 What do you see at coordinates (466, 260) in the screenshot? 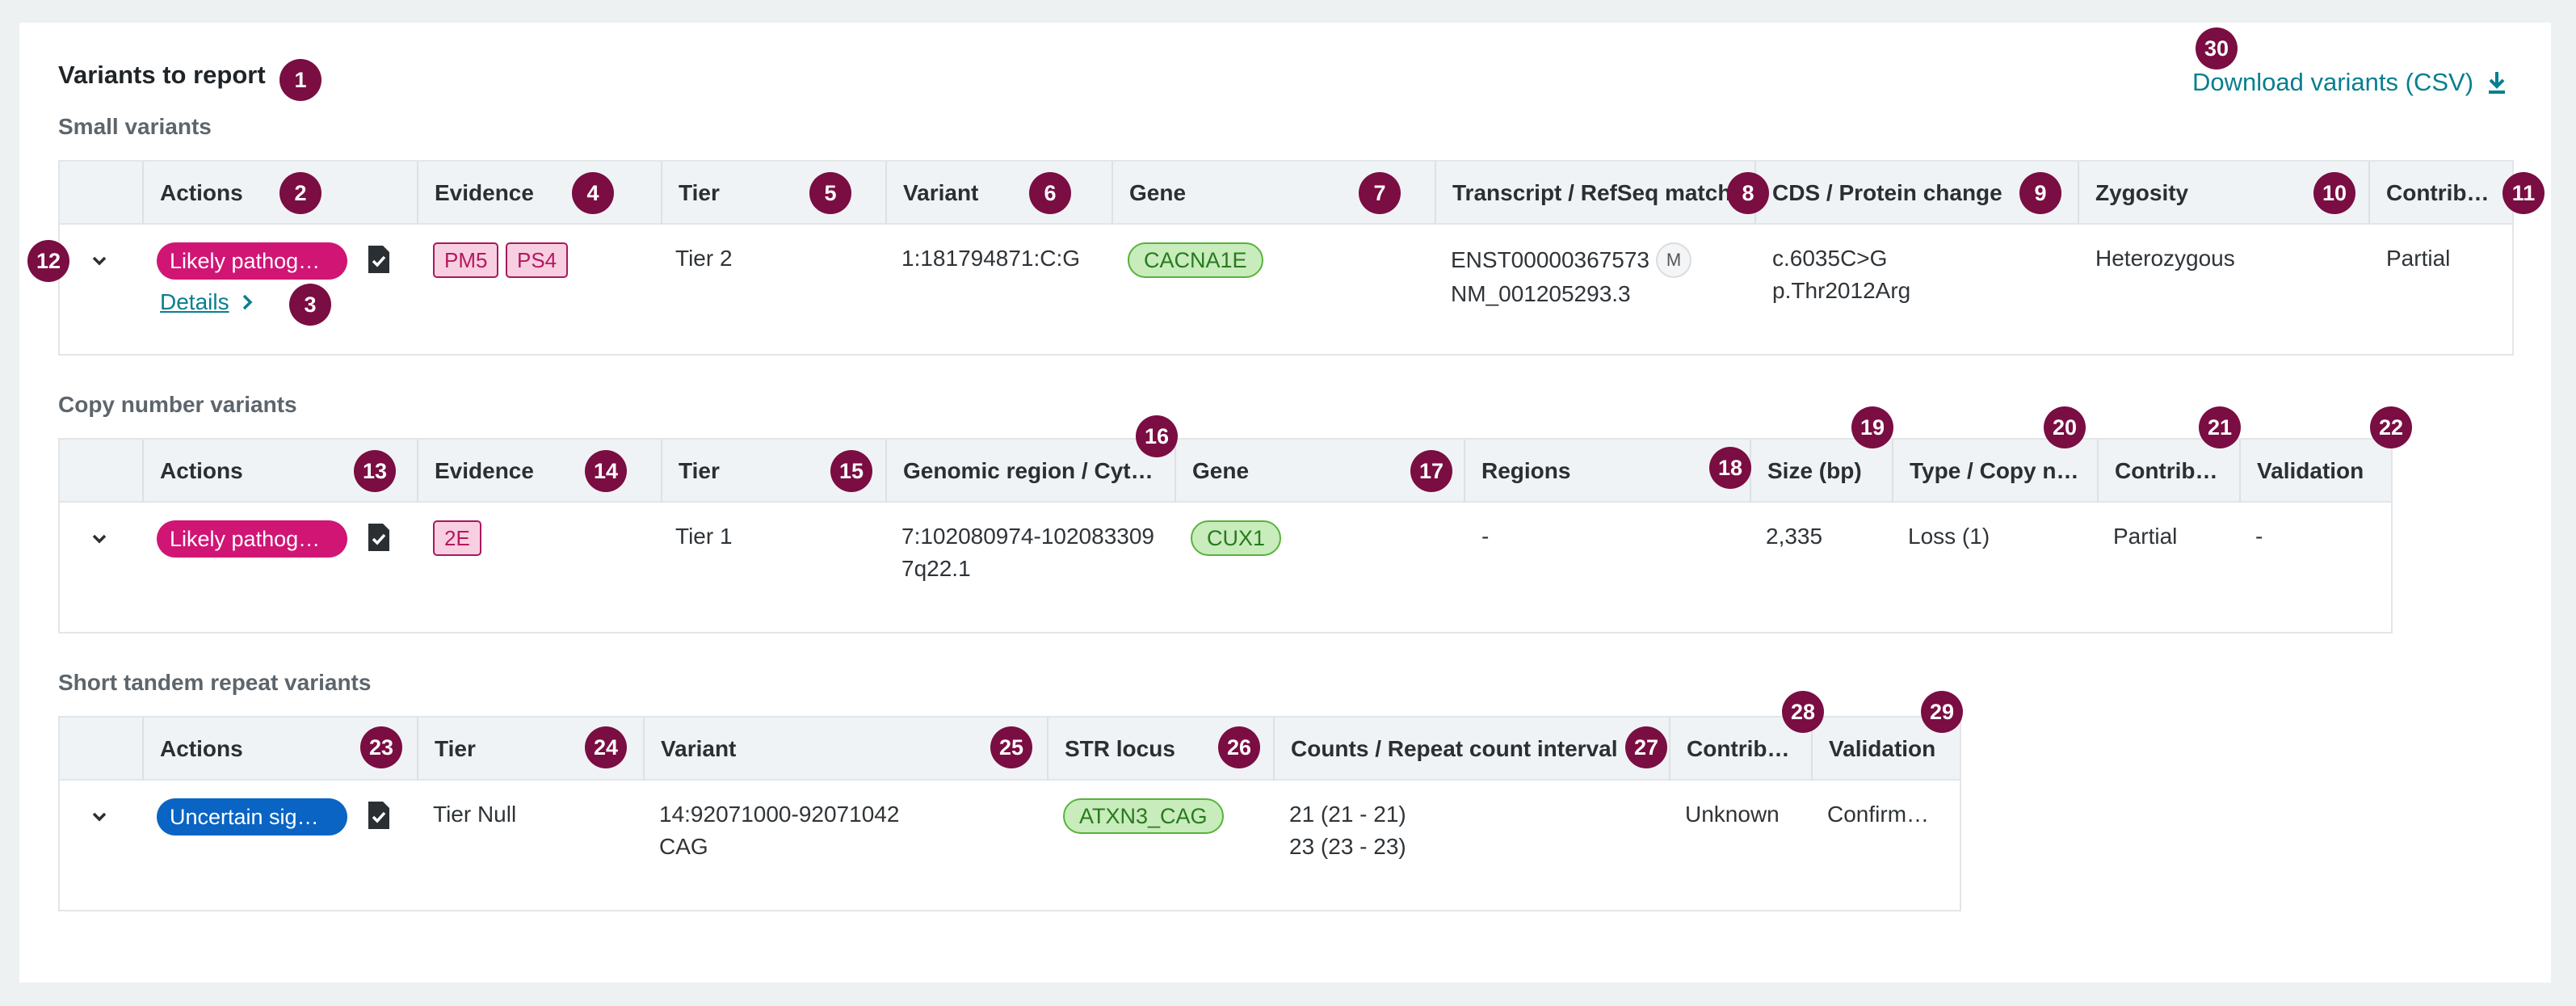
I see `evidence-tag: PM5` at bounding box center [466, 260].